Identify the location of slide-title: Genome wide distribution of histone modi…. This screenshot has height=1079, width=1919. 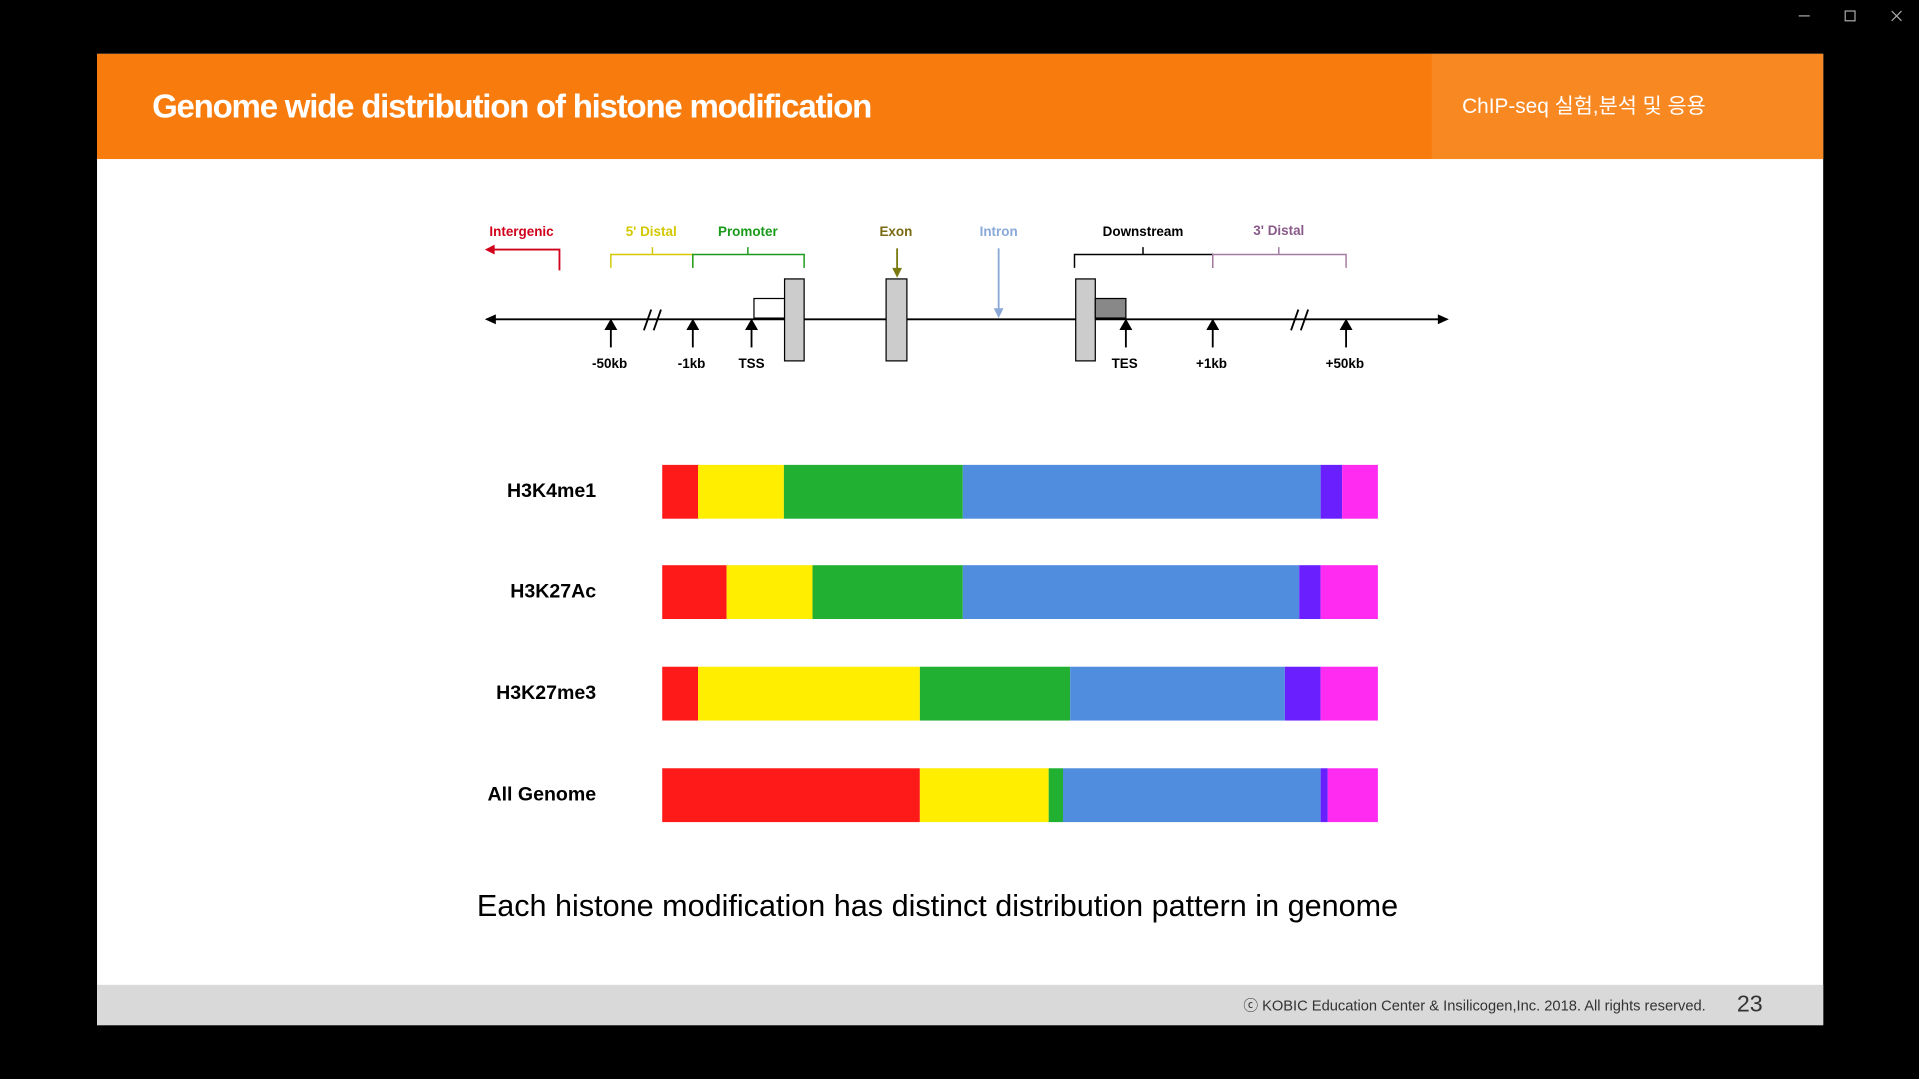
(511, 106).